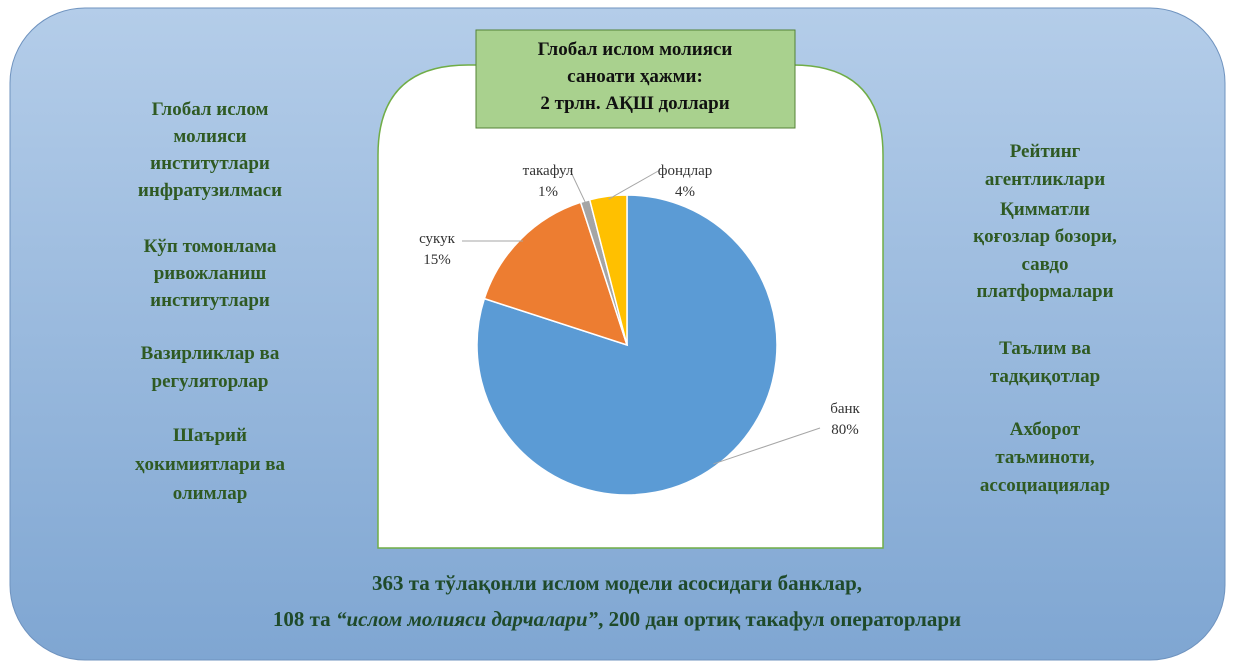 The image size is (1235, 671). What do you see at coordinates (1045, 429) in the screenshot?
I see `right-item: Ахборот` at bounding box center [1045, 429].